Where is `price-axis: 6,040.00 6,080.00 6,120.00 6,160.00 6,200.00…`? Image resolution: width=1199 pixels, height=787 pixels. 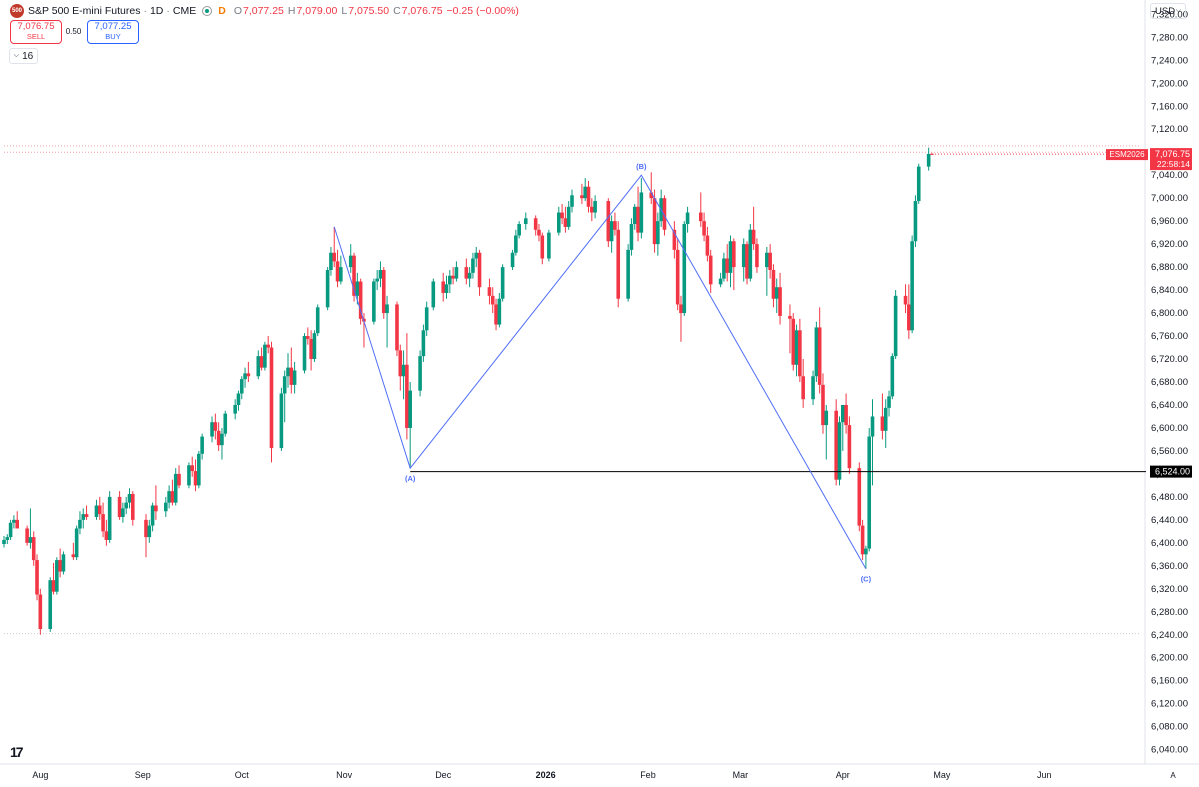 price-axis: 6,040.00 6,080.00 6,120.00 6,160.00 6,200.00… is located at coordinates (1169, 382).